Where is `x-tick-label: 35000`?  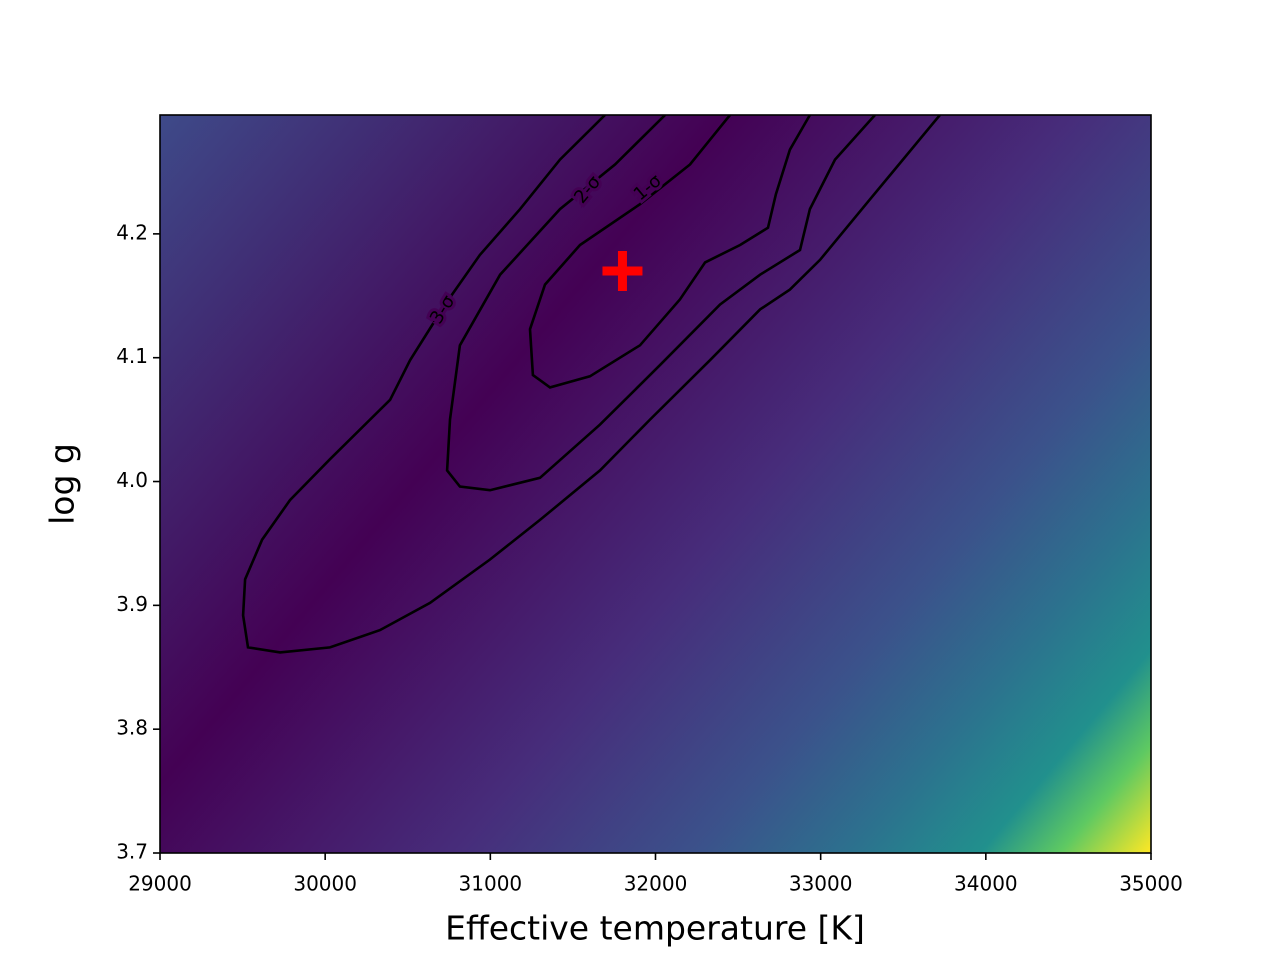 x-tick-label: 35000 is located at coordinates (1151, 884).